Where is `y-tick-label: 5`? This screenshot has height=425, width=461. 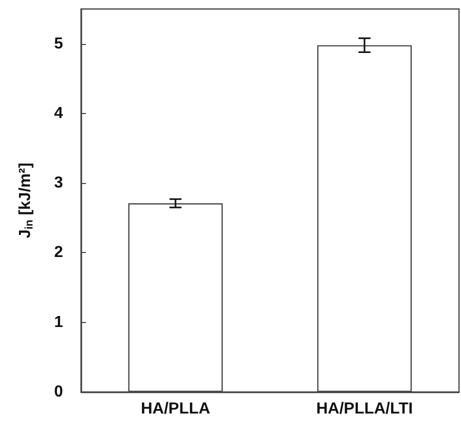 y-tick-label: 5 is located at coordinates (59, 43).